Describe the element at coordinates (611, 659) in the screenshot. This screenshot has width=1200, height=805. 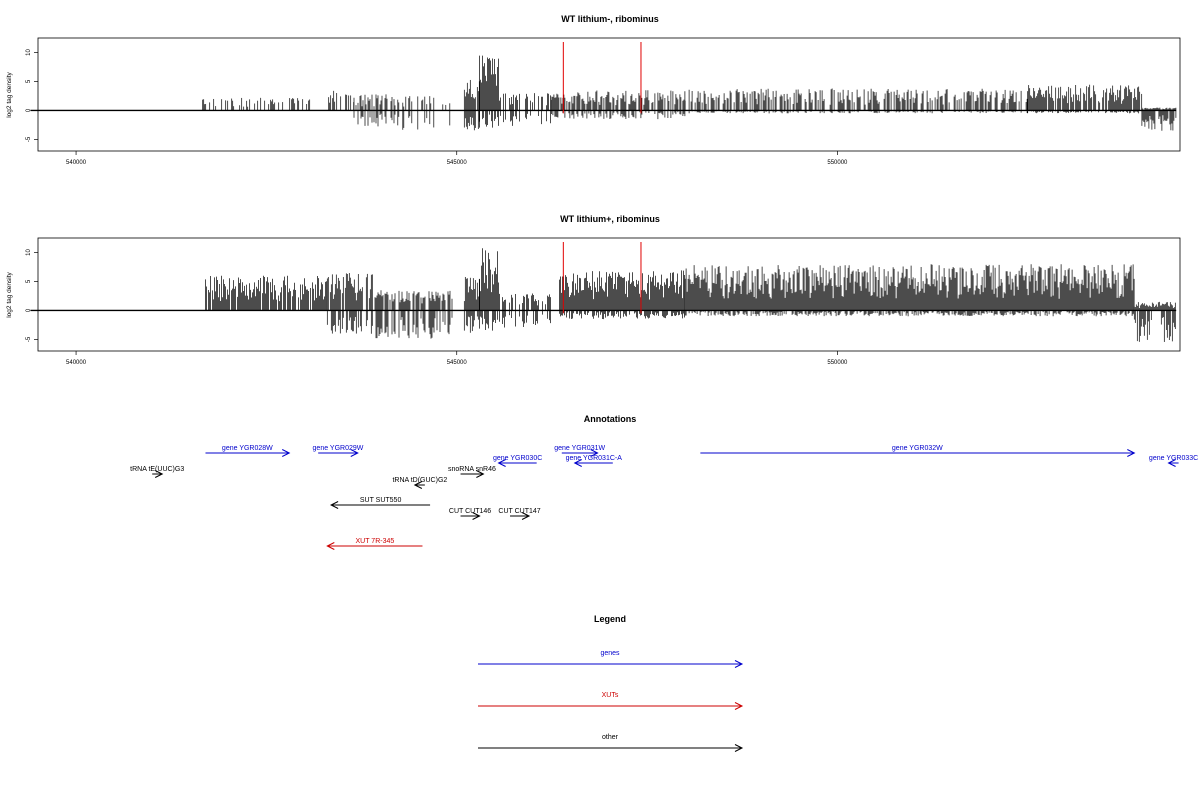
I see `legend-entry: genes` at that location.